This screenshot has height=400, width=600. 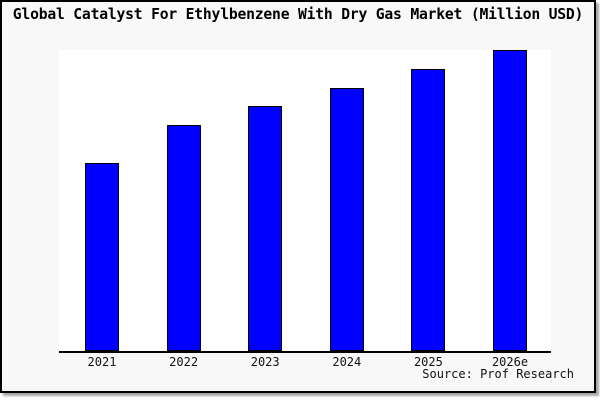 What do you see at coordinates (510, 362) in the screenshot?
I see `x-tick-label-2026e: 2026e` at bounding box center [510, 362].